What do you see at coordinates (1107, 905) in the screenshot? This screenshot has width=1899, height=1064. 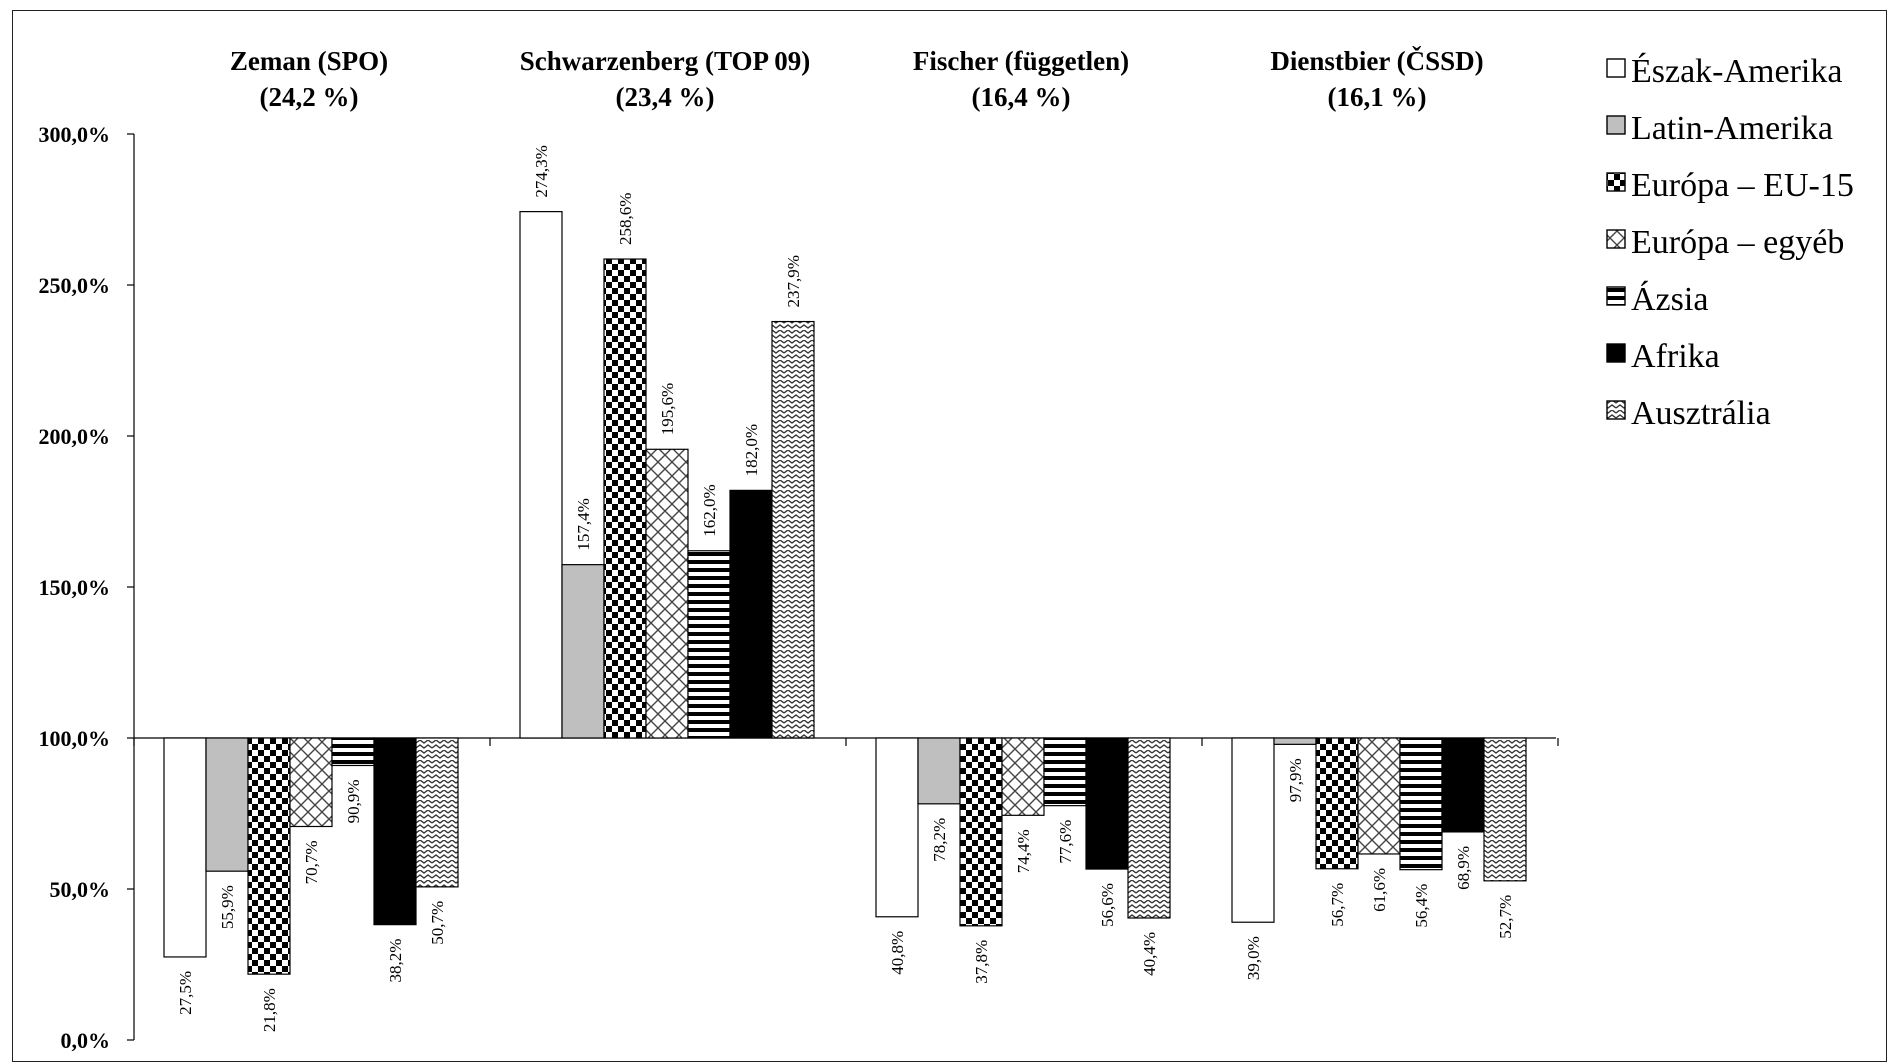 I see `data-label: 56,6%` at bounding box center [1107, 905].